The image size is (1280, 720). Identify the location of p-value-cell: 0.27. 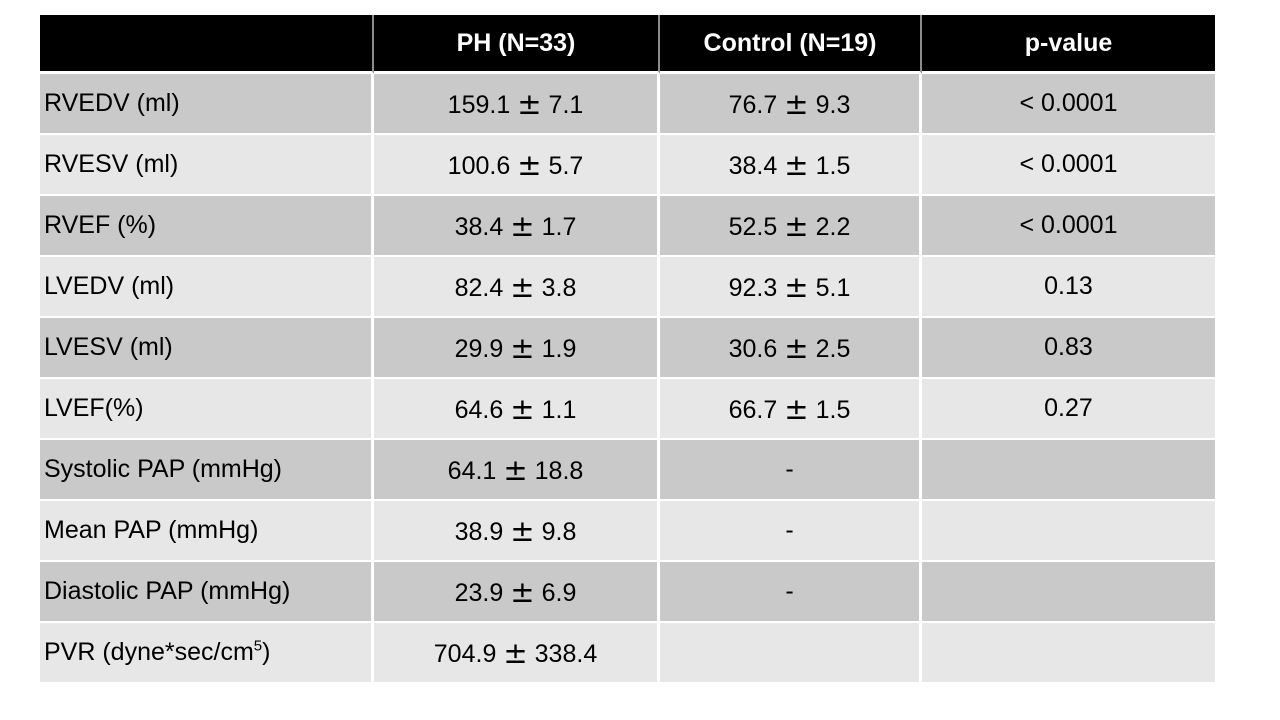
(1068, 407).